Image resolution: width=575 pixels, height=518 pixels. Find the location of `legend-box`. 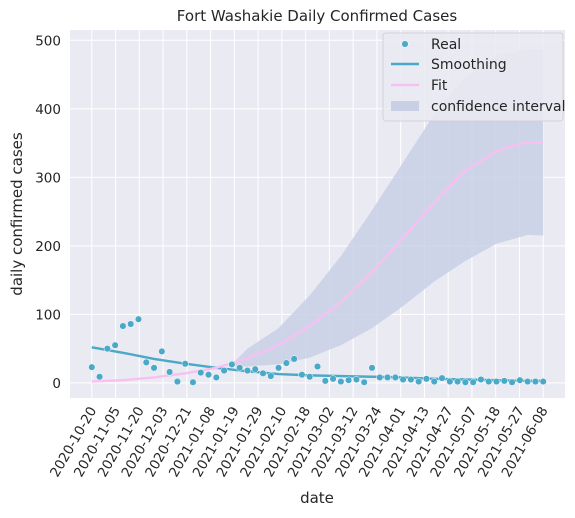

legend-box is located at coordinates (473, 77).